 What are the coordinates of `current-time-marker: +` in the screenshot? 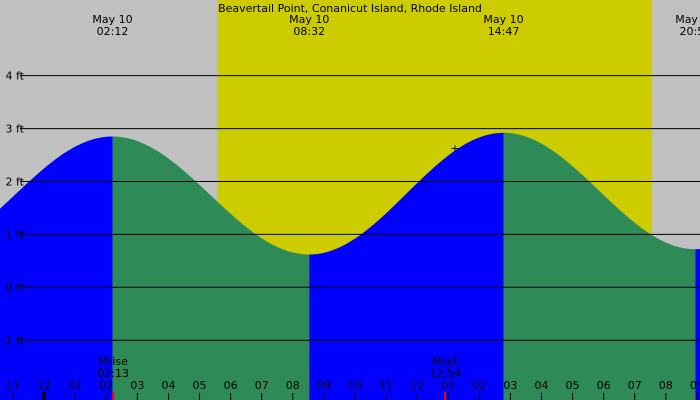 It's located at (454, 148).